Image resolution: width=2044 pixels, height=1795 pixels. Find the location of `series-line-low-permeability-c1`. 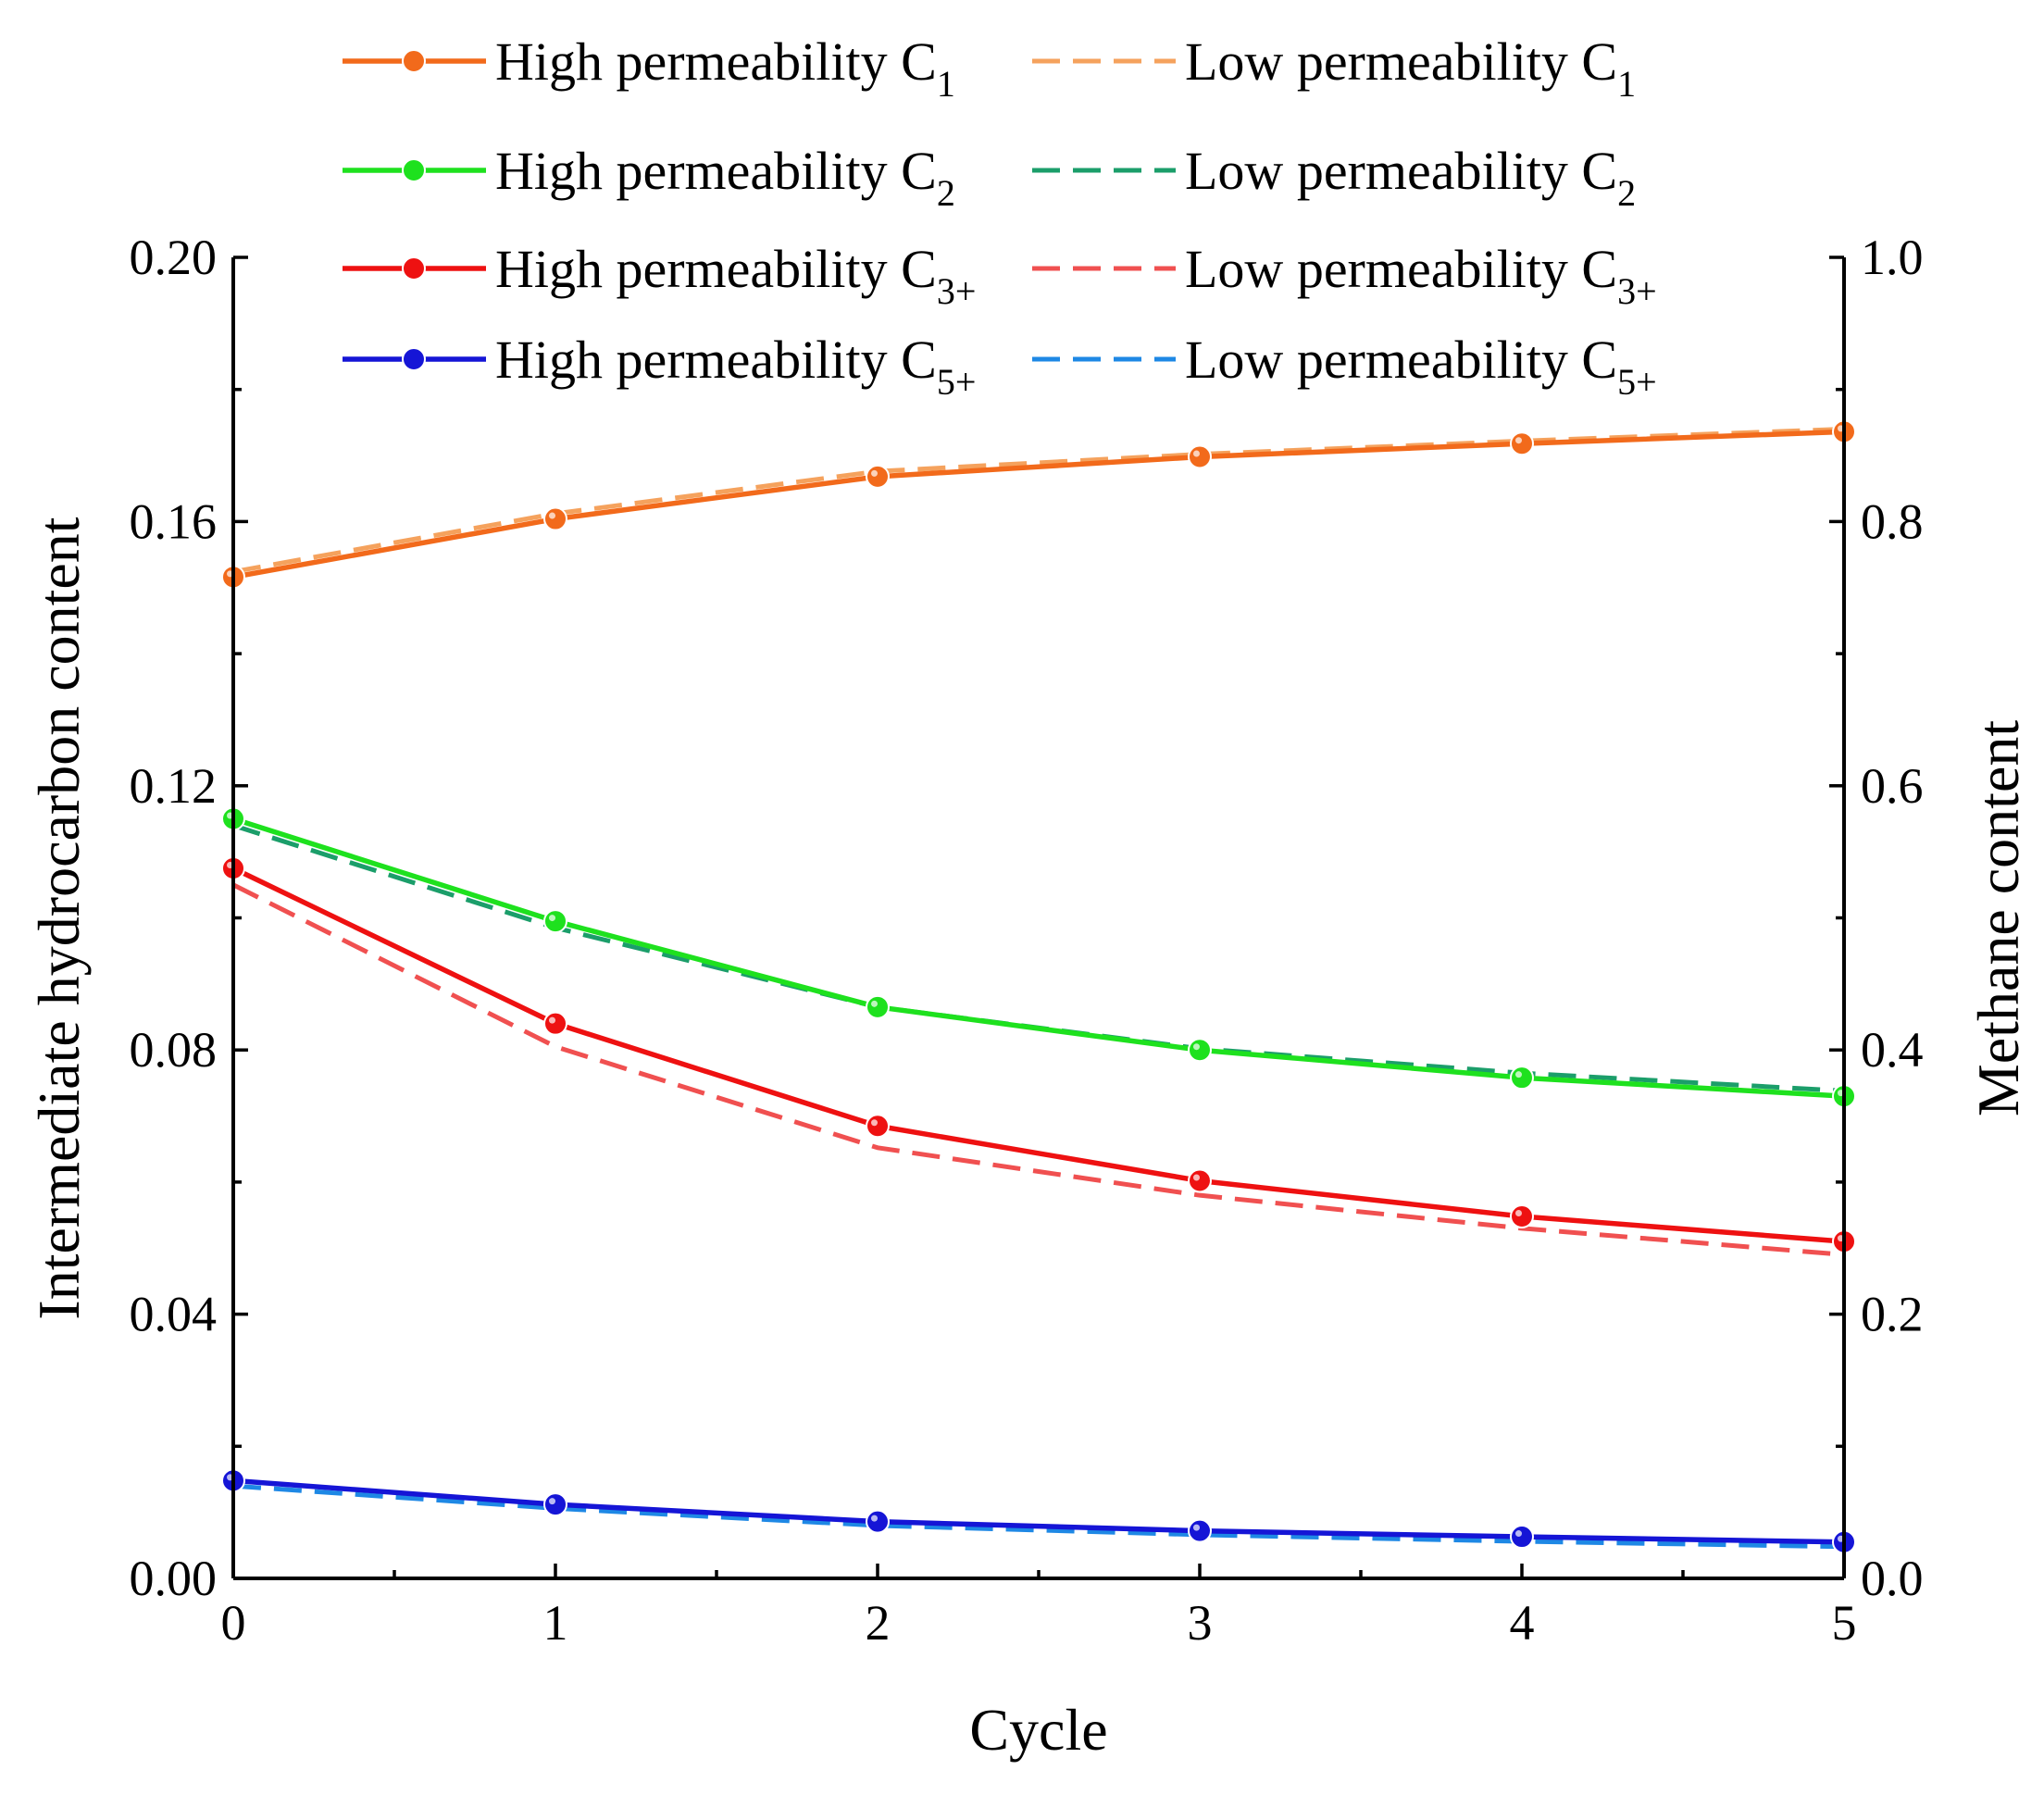

series-line-low-permeability-c1 is located at coordinates (1038, 501).